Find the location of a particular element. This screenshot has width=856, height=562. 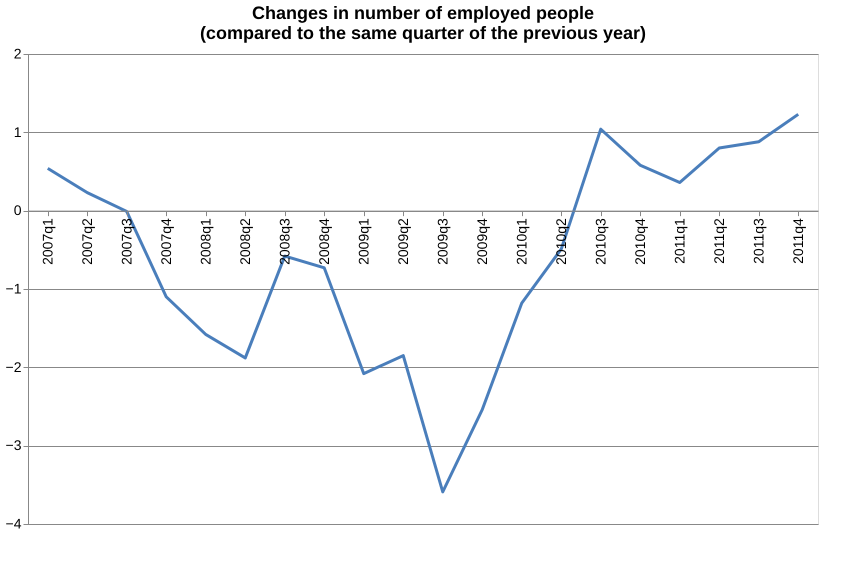

x-tick-label: 2011q4 is located at coordinates (798, 241).